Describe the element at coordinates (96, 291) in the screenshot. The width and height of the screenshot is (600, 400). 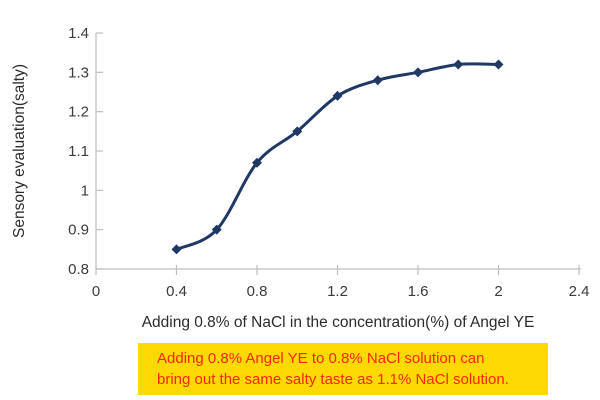
I see `x-tick-label: 0` at that location.